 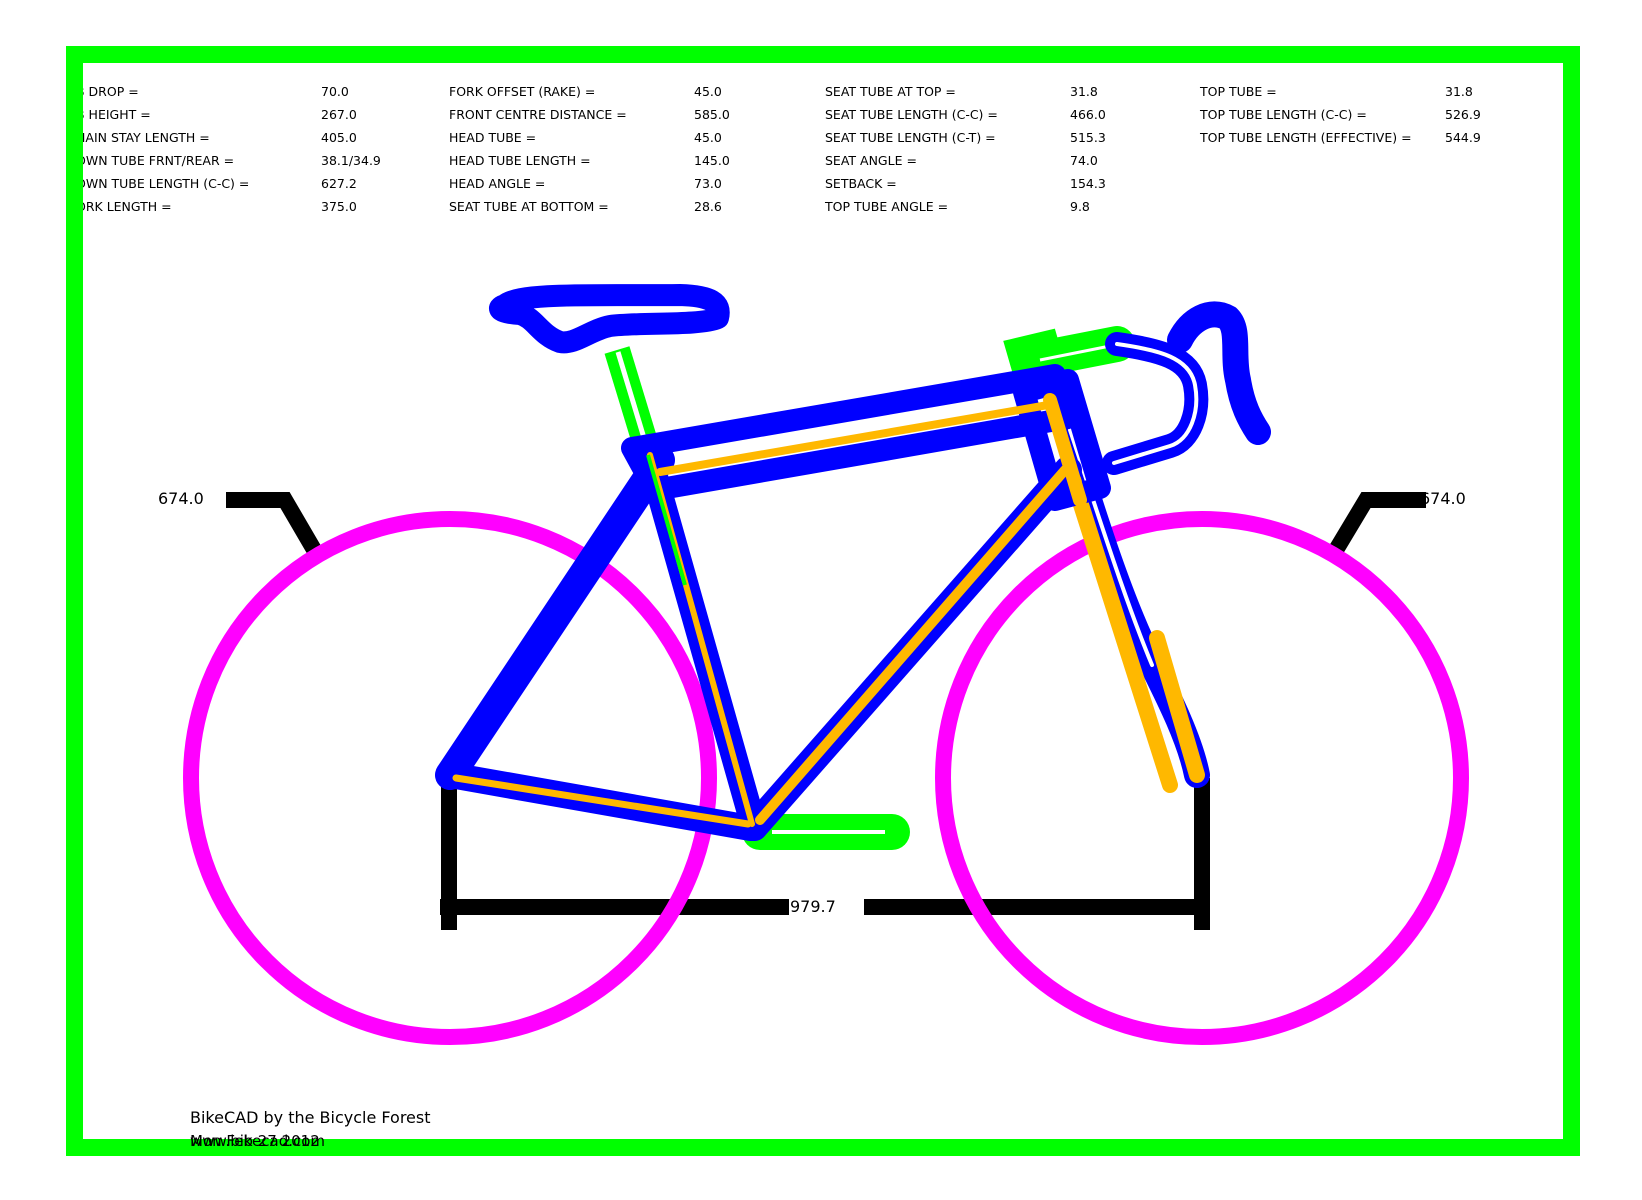 I want to click on rear-wheel, so click(x=450, y=778).